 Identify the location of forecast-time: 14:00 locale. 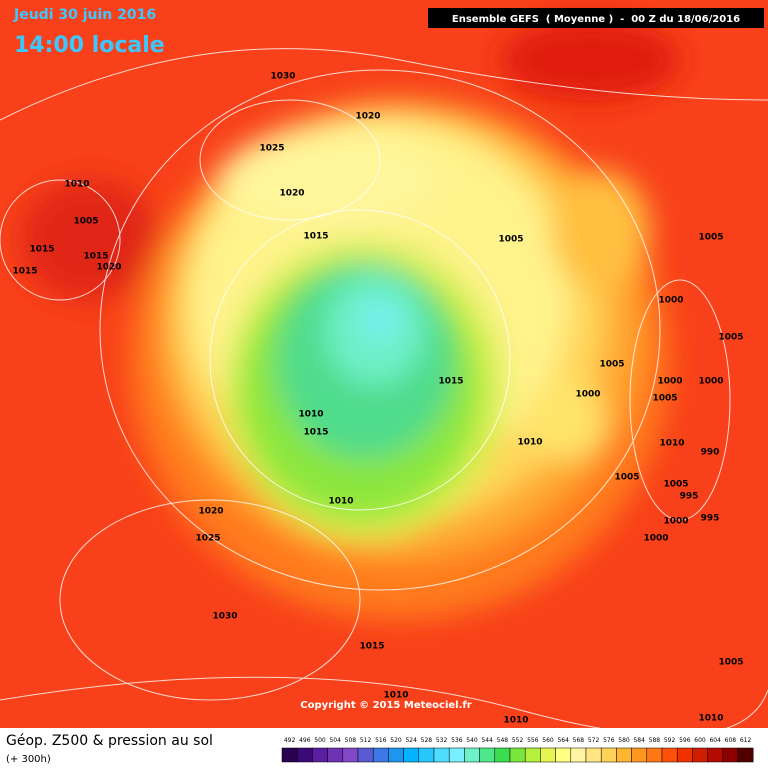
(89, 45).